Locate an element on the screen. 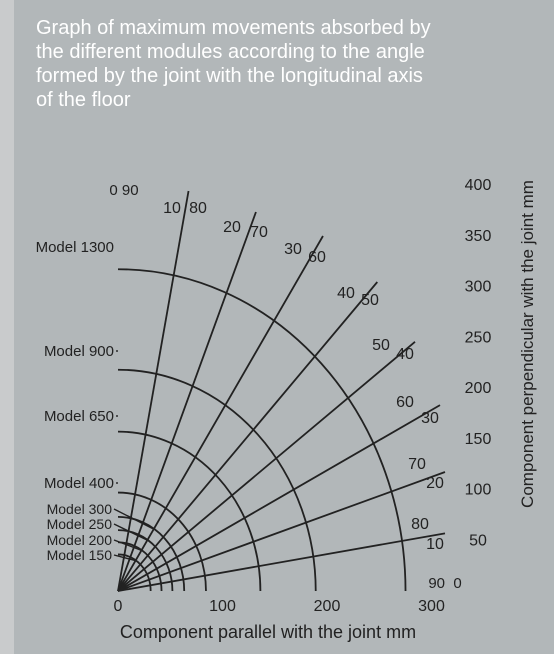  angle-label-a: 70 is located at coordinates (417, 464).